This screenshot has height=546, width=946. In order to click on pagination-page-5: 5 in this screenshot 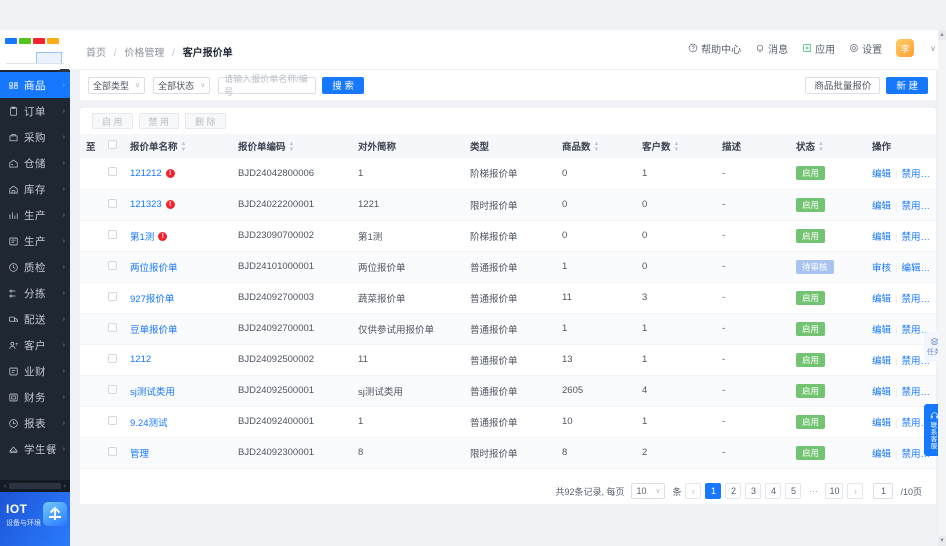, I will do `click(793, 491)`.